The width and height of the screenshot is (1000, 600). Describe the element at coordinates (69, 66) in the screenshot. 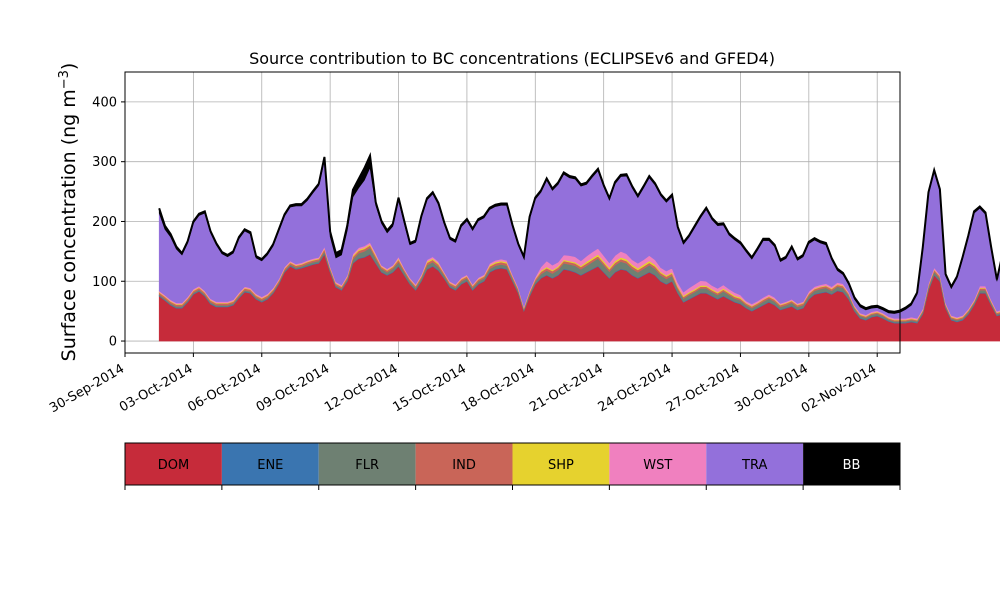

I see `y-axis-label-close: )` at that location.